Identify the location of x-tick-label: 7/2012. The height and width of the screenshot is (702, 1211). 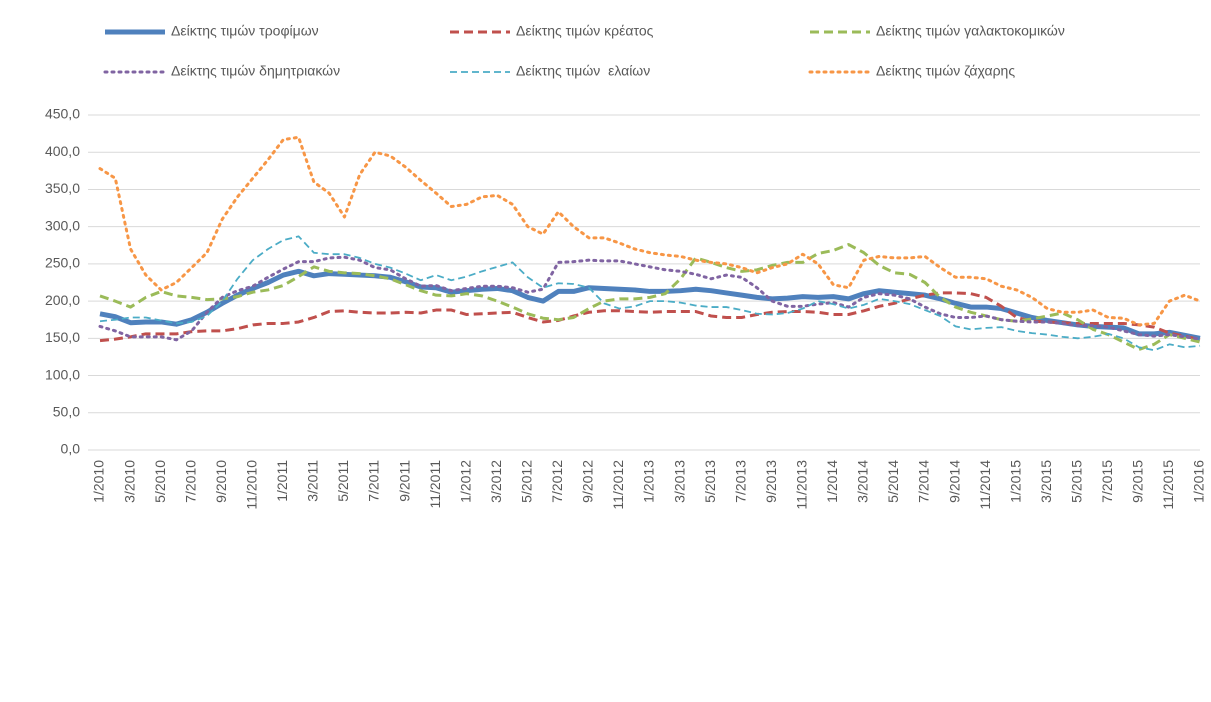
(557, 481).